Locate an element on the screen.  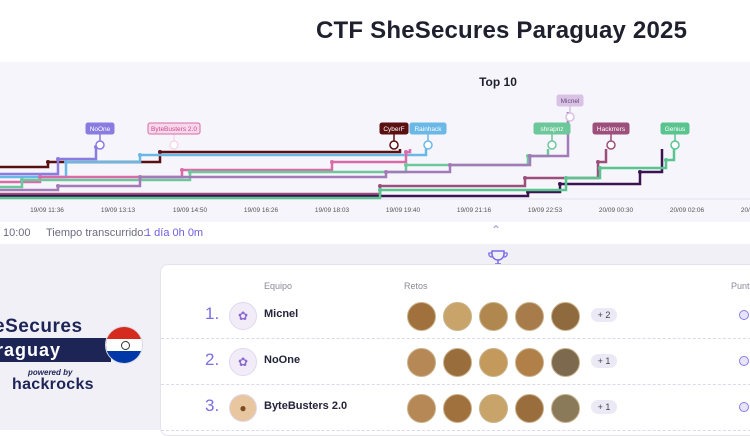
table-row: 3. ● ByteBusters 2.0 + 1 is located at coordinates (455, 407).